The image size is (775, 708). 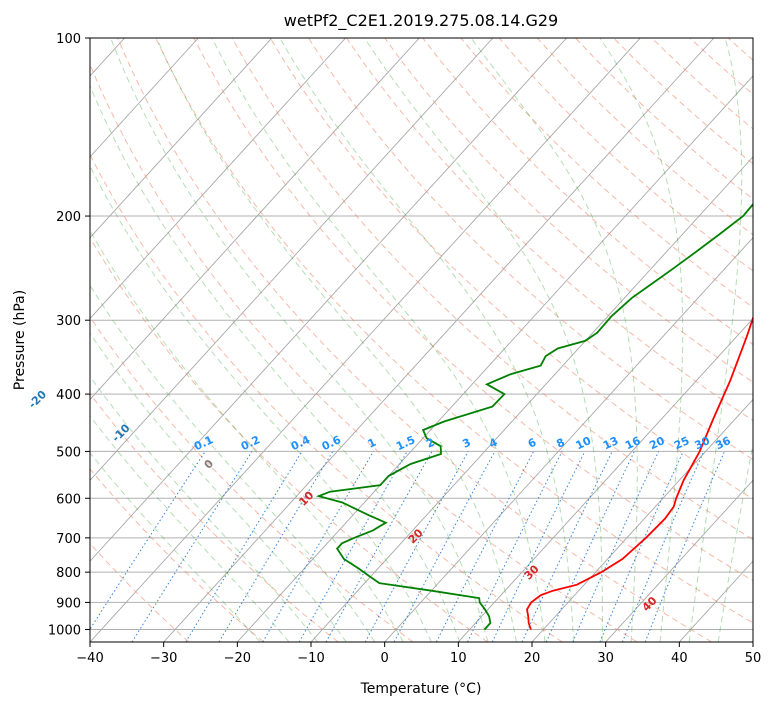 What do you see at coordinates (68, 452) in the screenshot?
I see `y-tick-label: 500` at bounding box center [68, 452].